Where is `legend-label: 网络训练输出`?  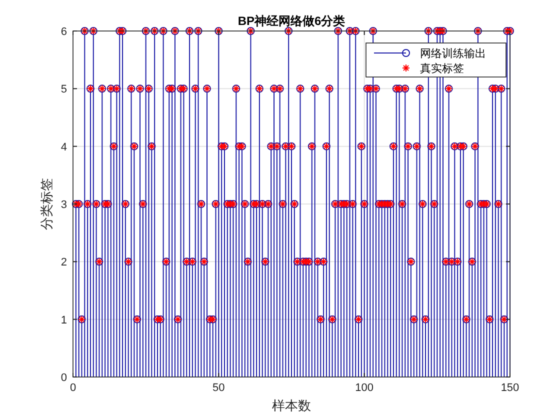 legend-label: 网络训练输出 is located at coordinates (453, 53).